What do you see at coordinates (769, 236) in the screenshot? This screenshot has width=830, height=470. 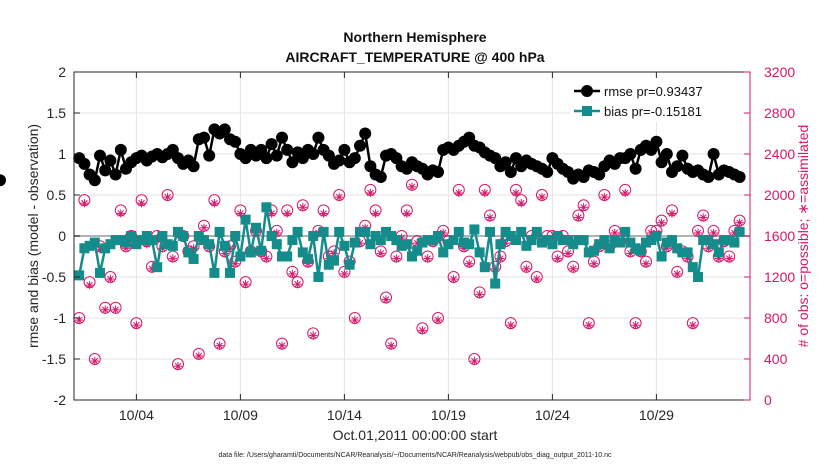 I see `y2-axis-ticks: 0 400 800 1200 1600 2000 2400 2800 3200` at bounding box center [769, 236].